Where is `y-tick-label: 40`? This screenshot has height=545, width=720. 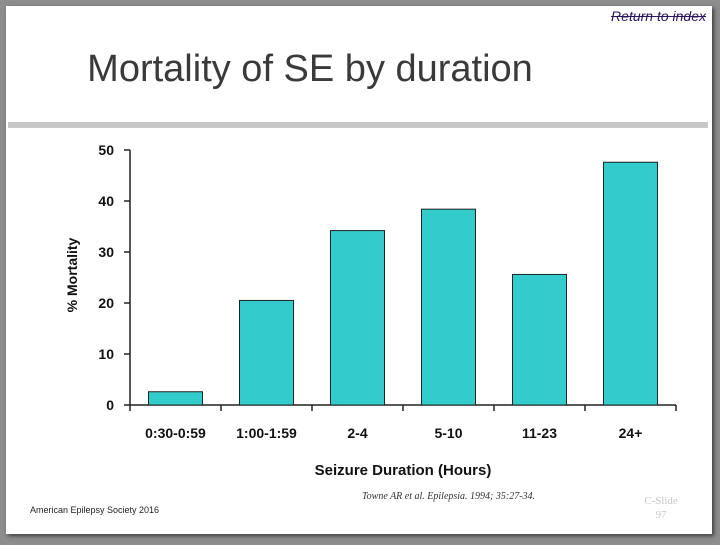 y-tick-label: 40 is located at coordinates (106, 201).